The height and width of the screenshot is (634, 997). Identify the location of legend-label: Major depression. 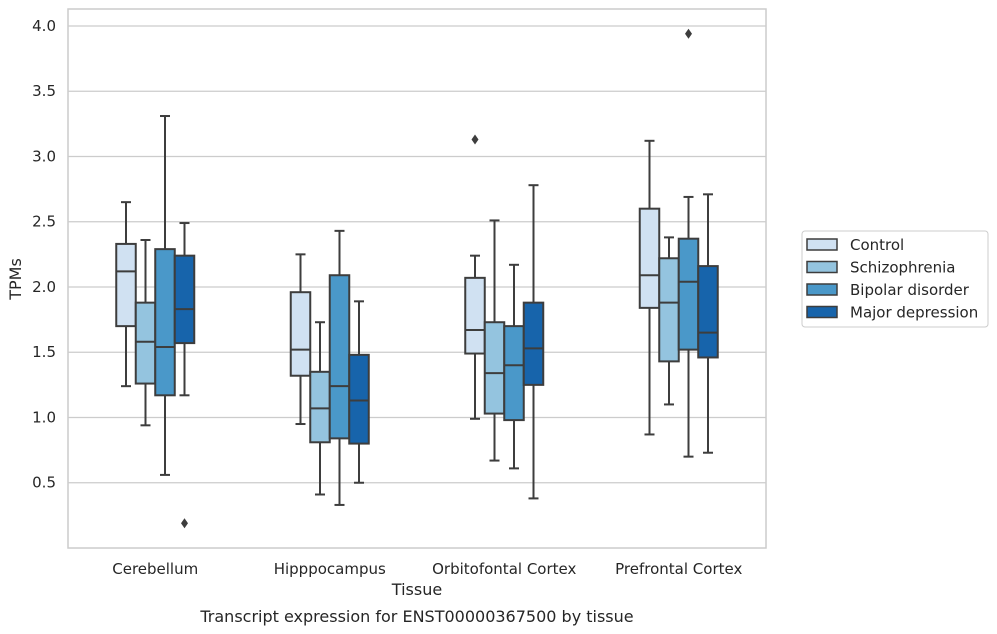
(914, 313).